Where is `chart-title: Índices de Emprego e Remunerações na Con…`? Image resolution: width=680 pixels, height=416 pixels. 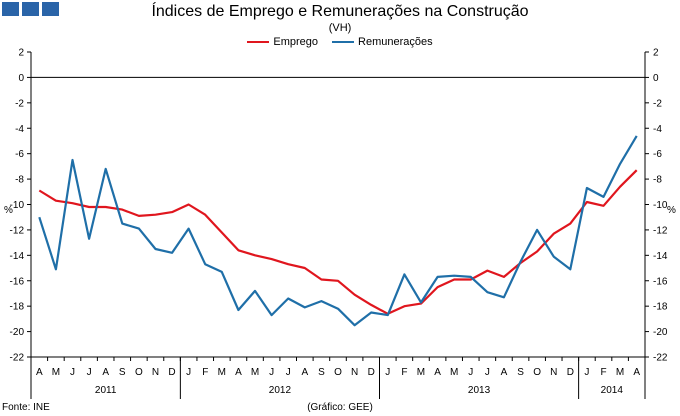 chart-title: Índices de Emprego e Remunerações na Con… is located at coordinates (340, 11).